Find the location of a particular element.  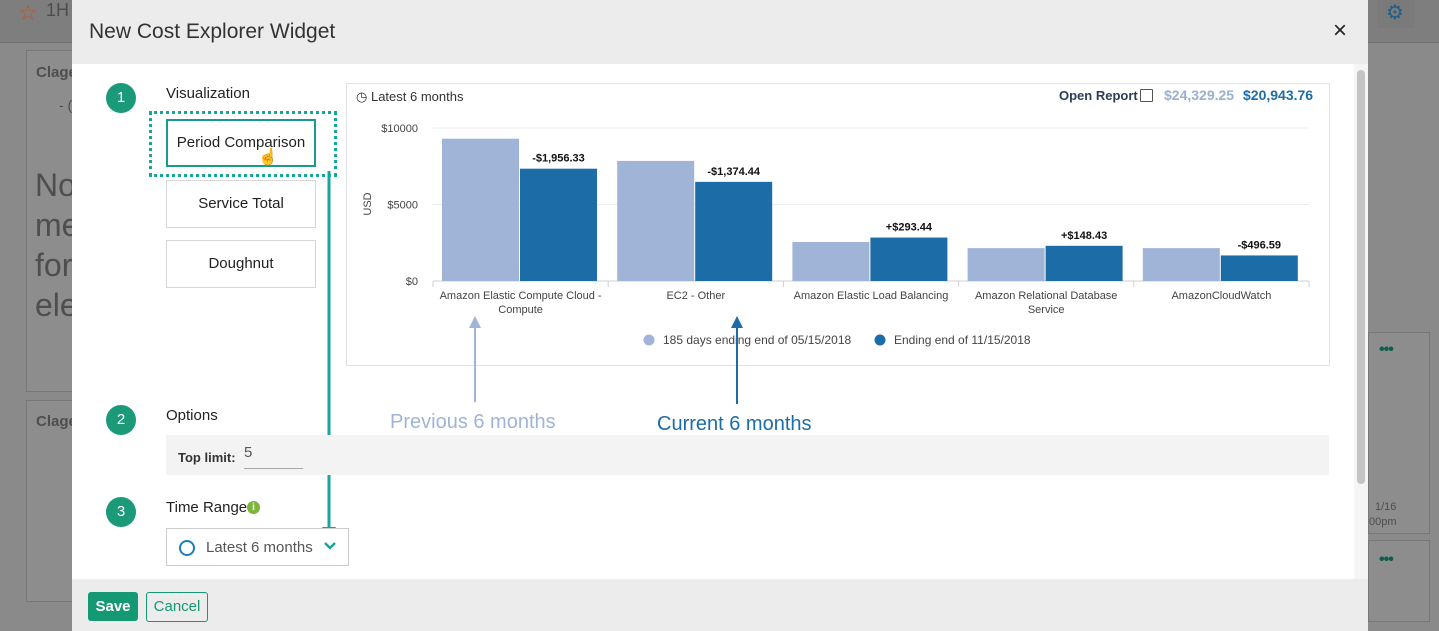

selection-highlight is located at coordinates (243, 144).